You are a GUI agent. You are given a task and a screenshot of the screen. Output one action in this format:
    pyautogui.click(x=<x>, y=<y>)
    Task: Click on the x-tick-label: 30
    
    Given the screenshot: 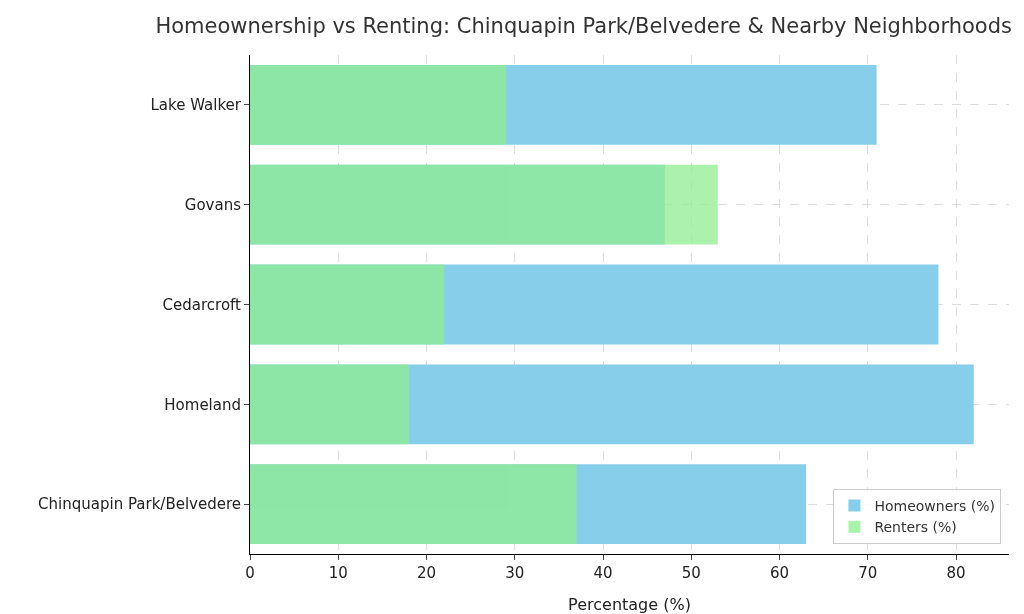 What is the action you would take?
    pyautogui.click(x=515, y=573)
    